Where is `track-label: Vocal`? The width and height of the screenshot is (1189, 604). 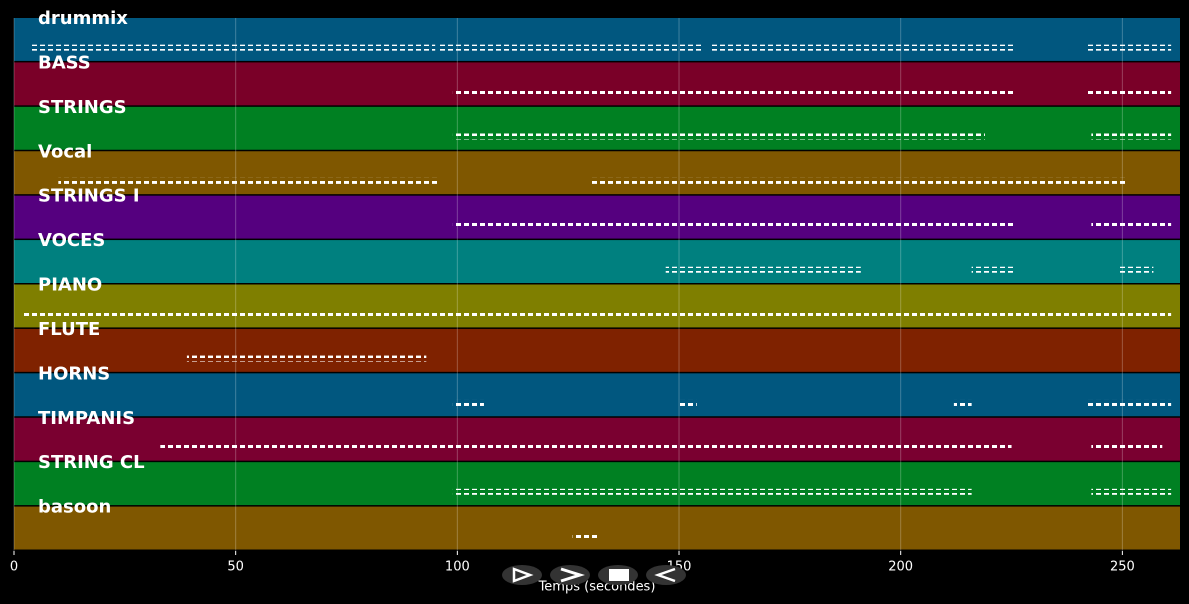 track-label: Vocal is located at coordinates (65, 151).